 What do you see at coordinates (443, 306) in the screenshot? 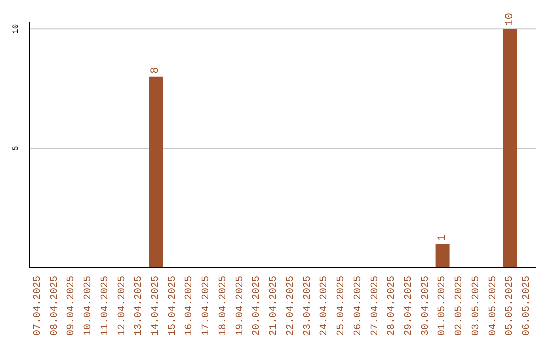
I see `x-tick-label: 01.05.2025` at bounding box center [443, 306].